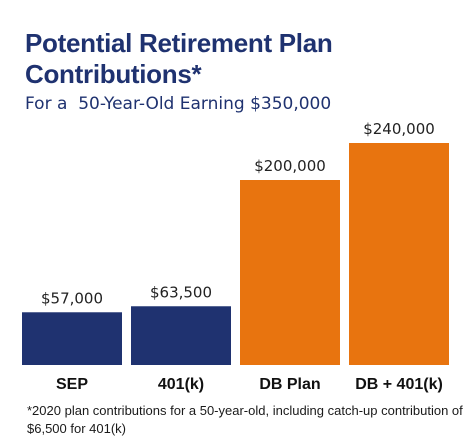 The image size is (474, 447). What do you see at coordinates (181, 292) in the screenshot?
I see `data-label: $63,500` at bounding box center [181, 292].